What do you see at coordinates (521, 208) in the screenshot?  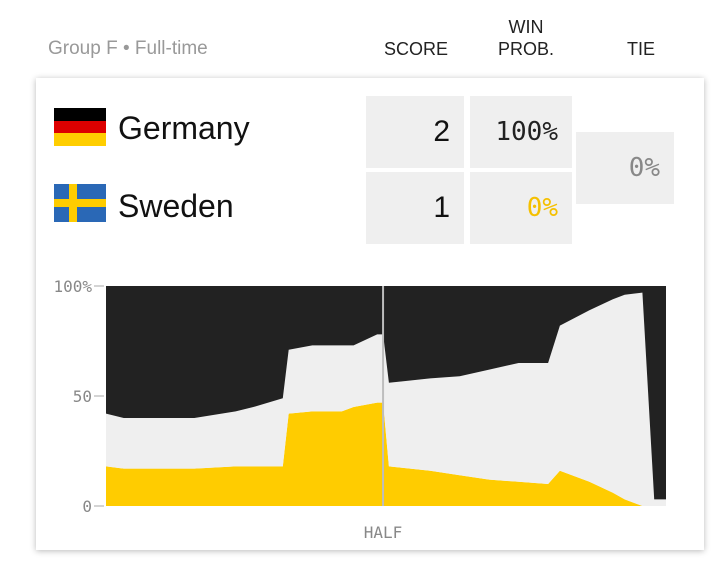 I see `win-prob-sweden: 0%` at bounding box center [521, 208].